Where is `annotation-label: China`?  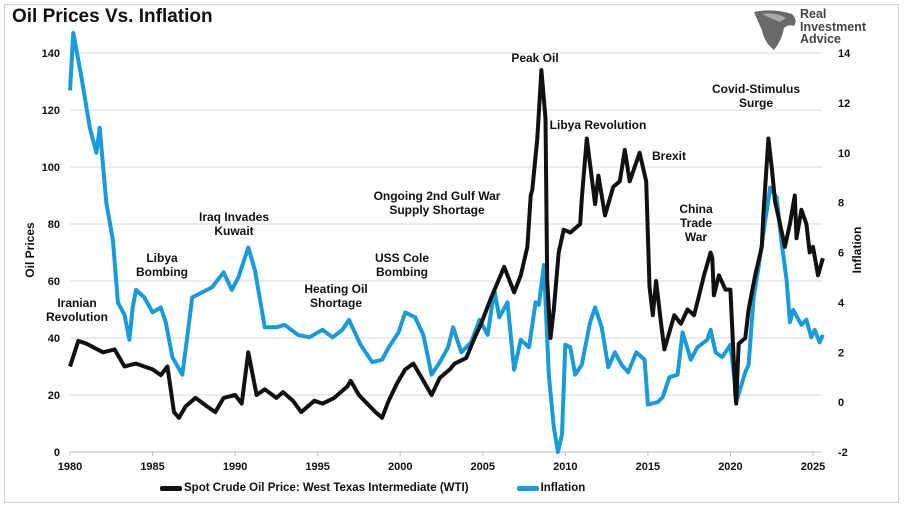 annotation-label: China is located at coordinates (696, 209).